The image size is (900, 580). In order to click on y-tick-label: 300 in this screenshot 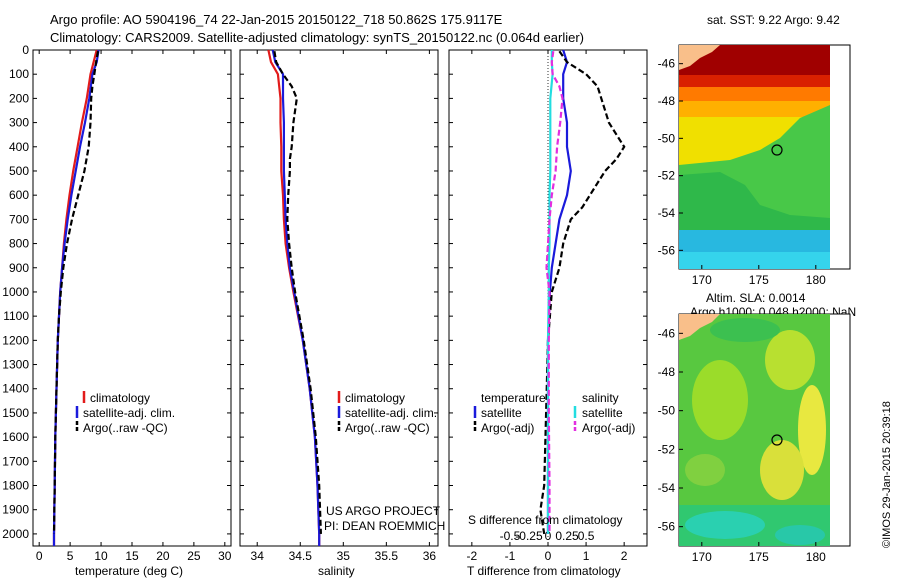, I will do `click(19, 123)`.